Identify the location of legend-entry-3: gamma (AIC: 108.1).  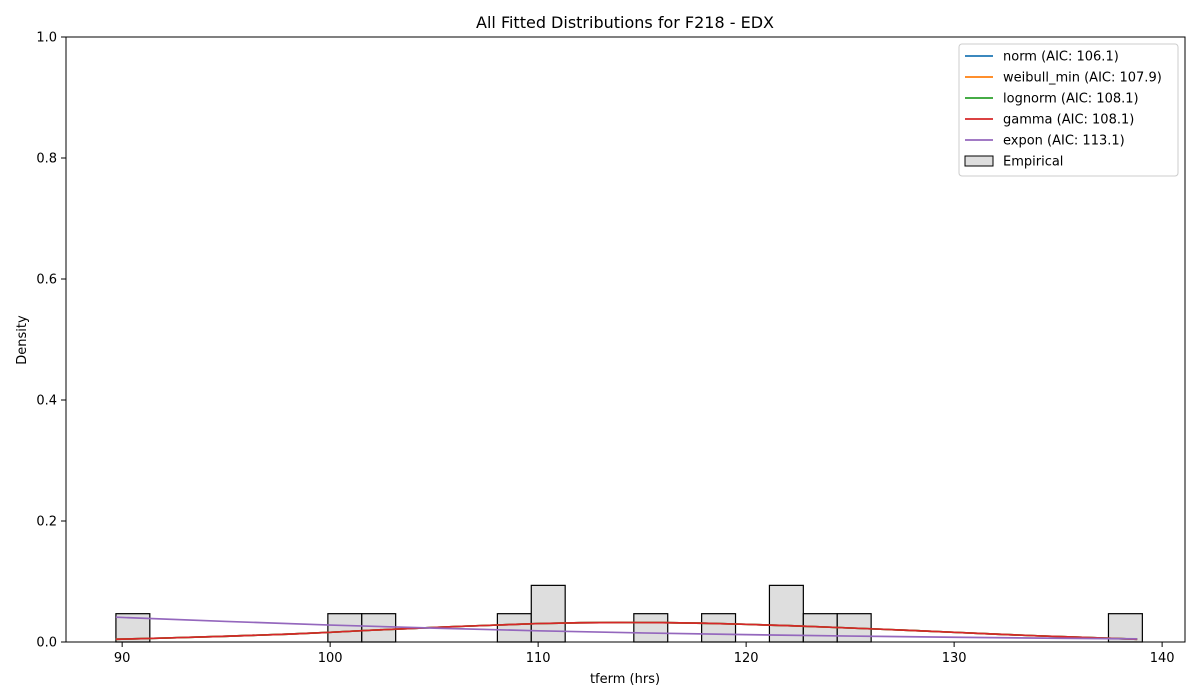
(1068, 120).